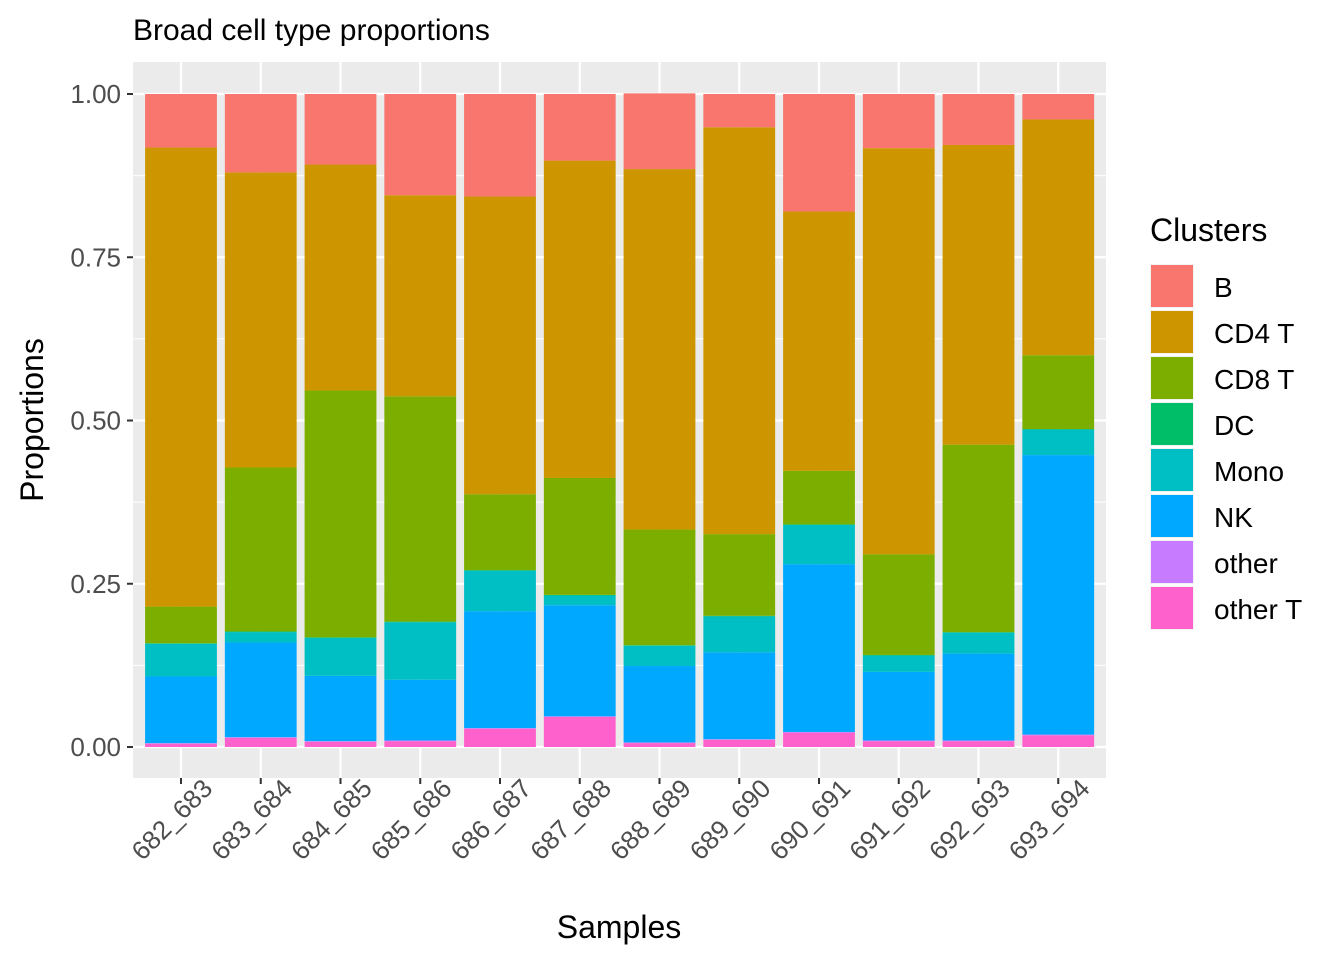  I want to click on legend-key-cd8-t, so click(1172, 378).